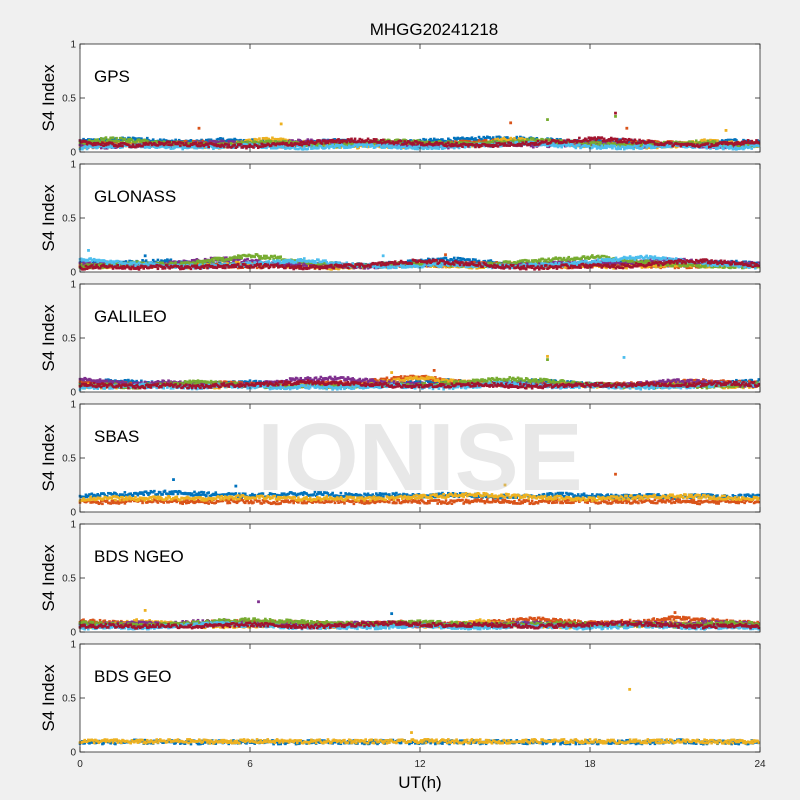  What do you see at coordinates (547, 119) in the screenshot?
I see `outlier-point` at bounding box center [547, 119].